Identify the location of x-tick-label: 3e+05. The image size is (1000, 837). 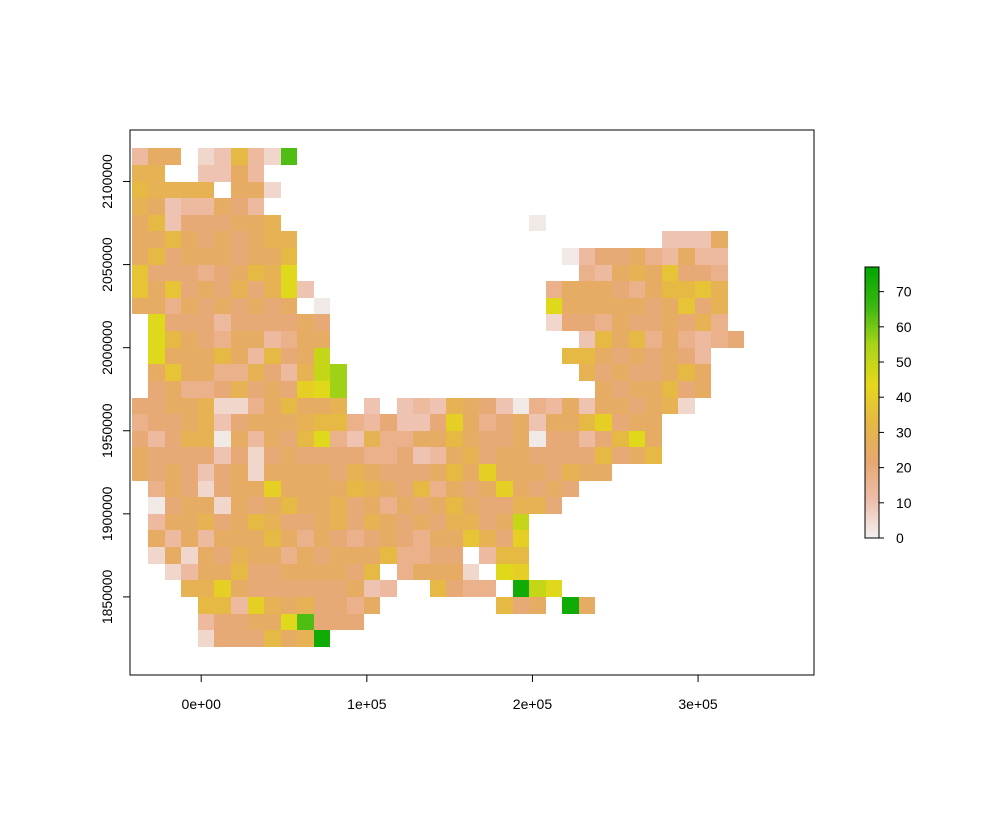
(698, 704).